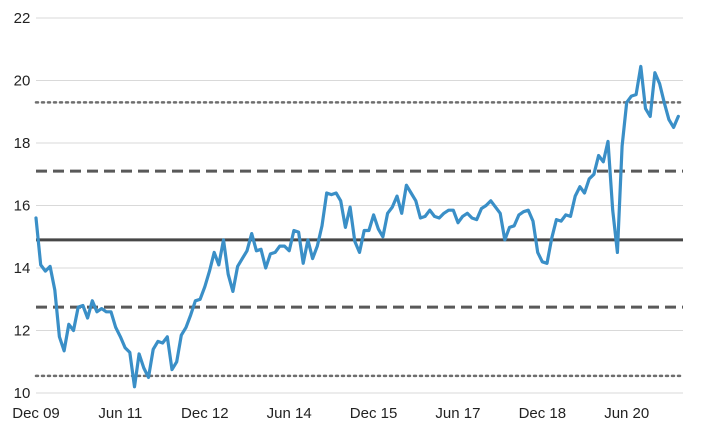 The width and height of the screenshot is (701, 433). What do you see at coordinates (22, 81) in the screenshot?
I see `y-tick-label: 20` at bounding box center [22, 81].